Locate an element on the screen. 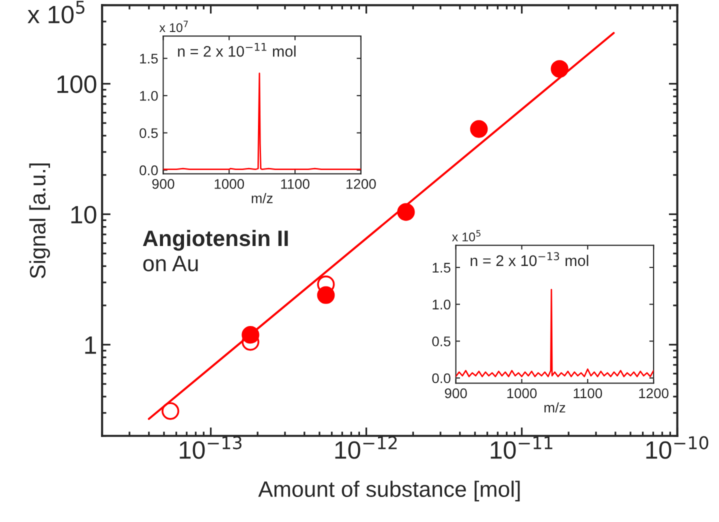  x-tick-label: 10$^{−13}$ is located at coordinates (211, 447).